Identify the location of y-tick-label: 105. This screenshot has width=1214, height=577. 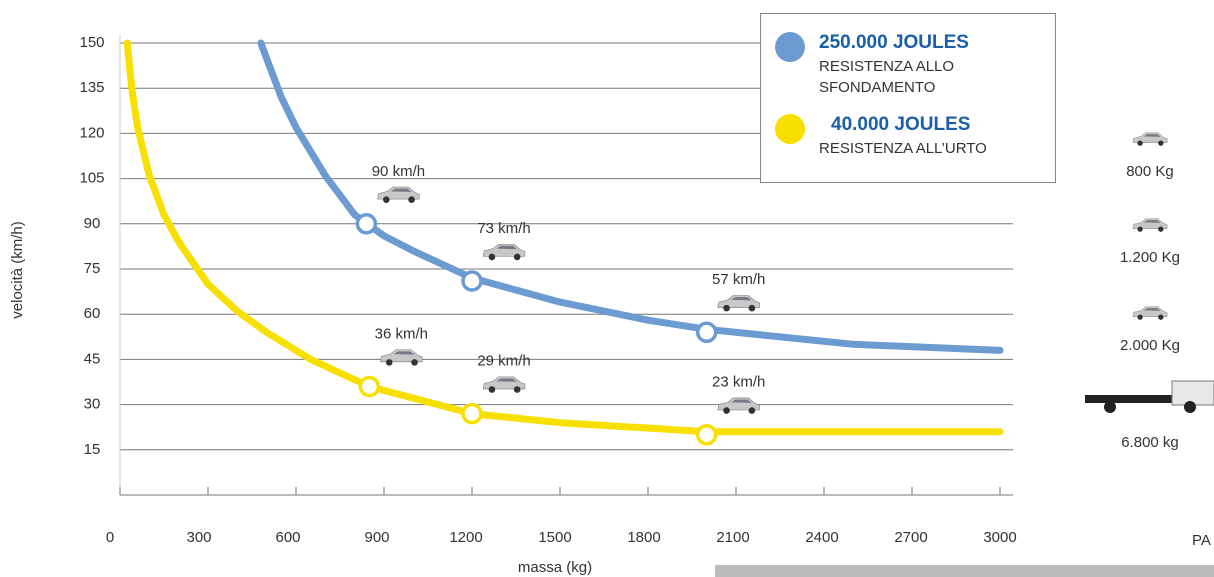
(91, 178).